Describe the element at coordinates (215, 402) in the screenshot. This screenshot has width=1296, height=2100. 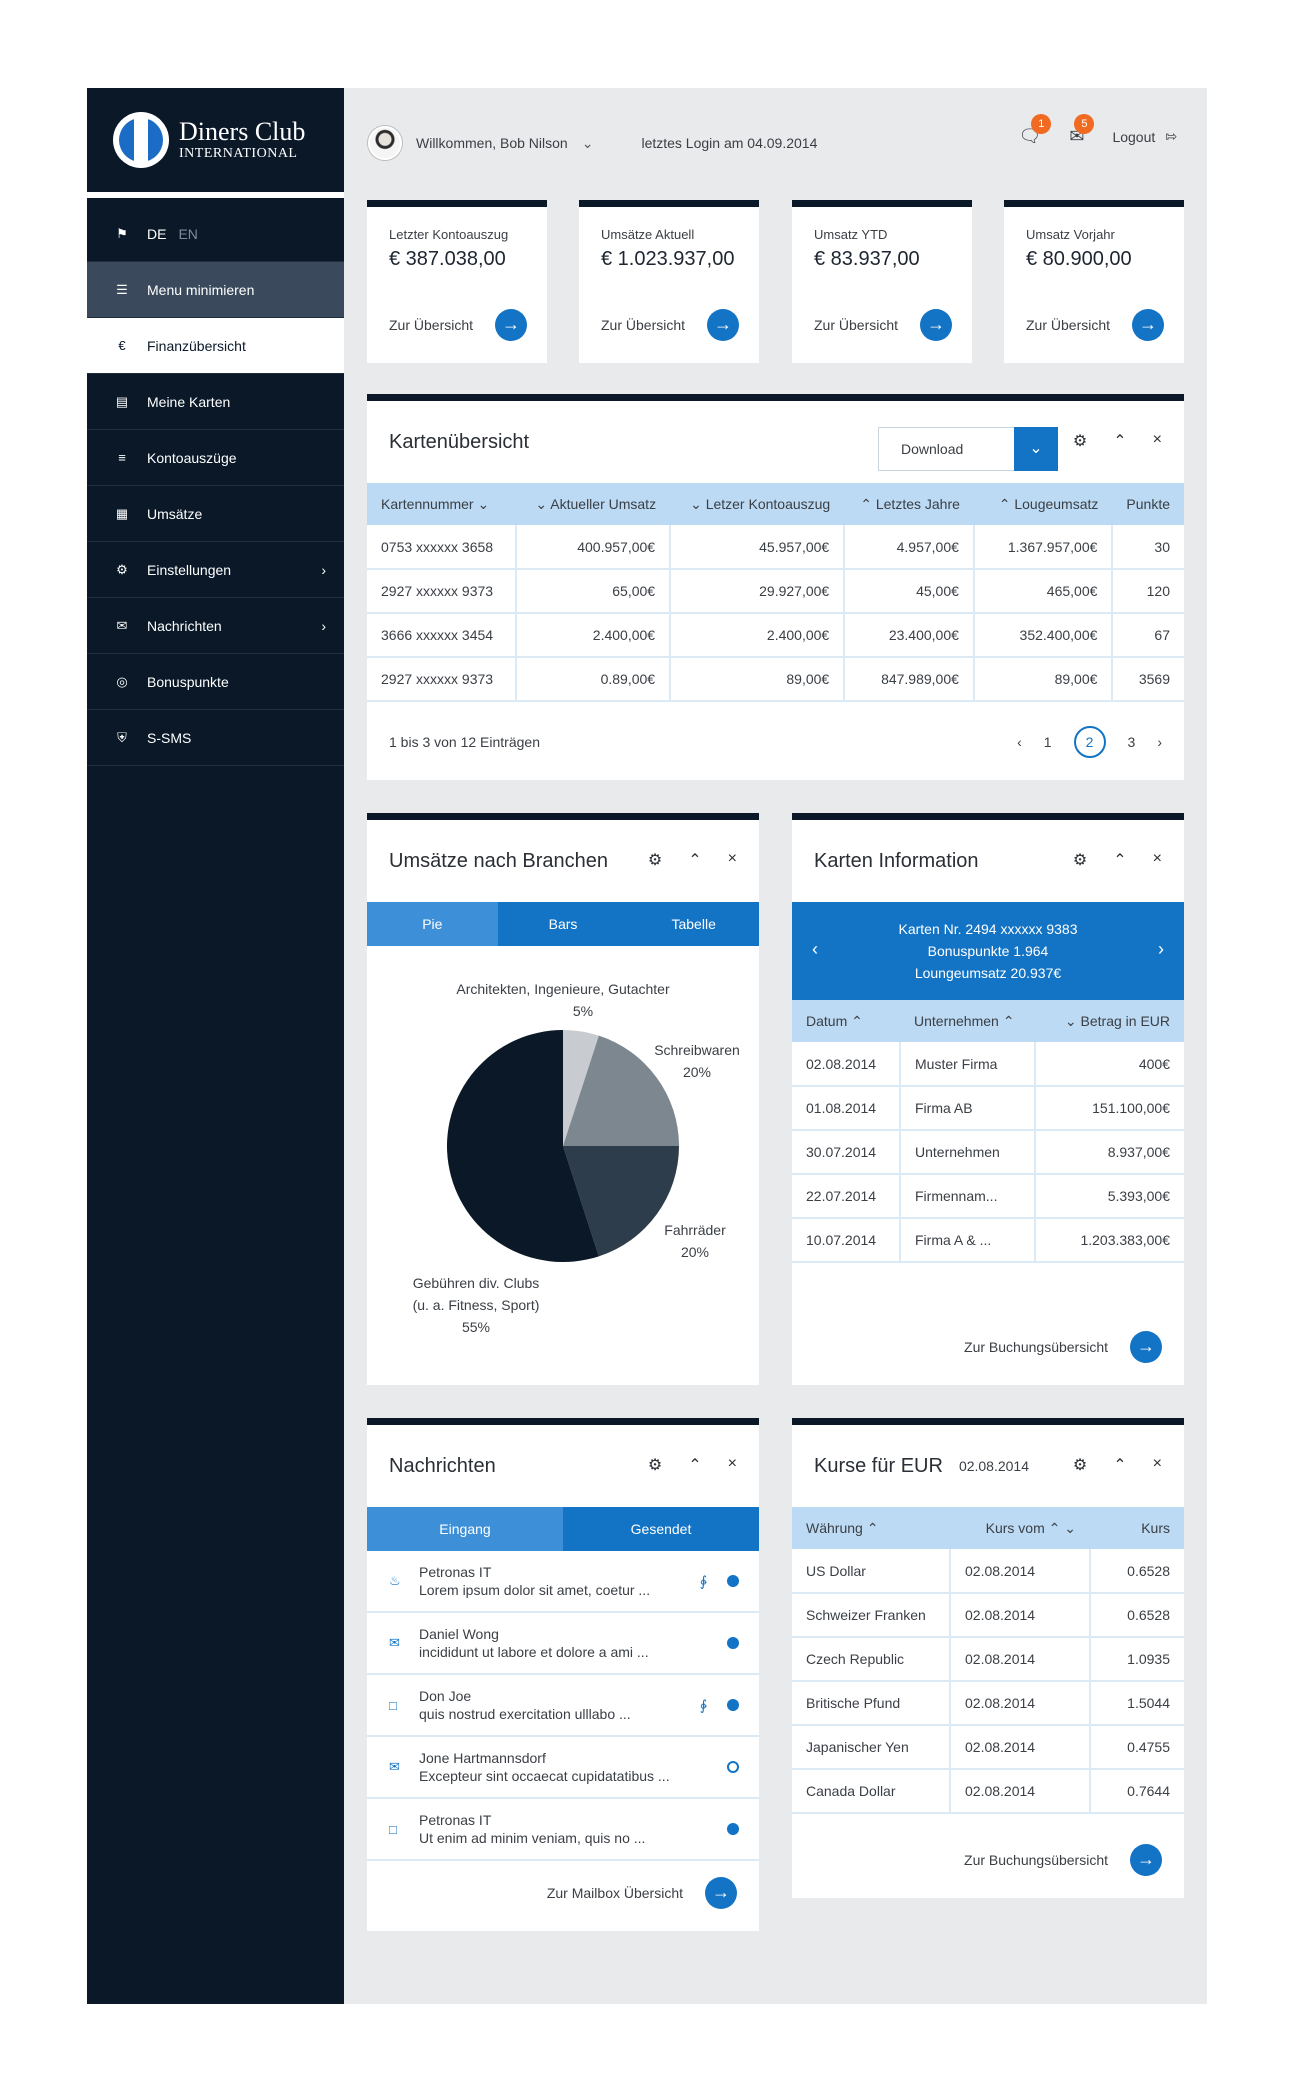
I see `sidebar-item-meine-karten: ▤ Meine Karten` at that location.